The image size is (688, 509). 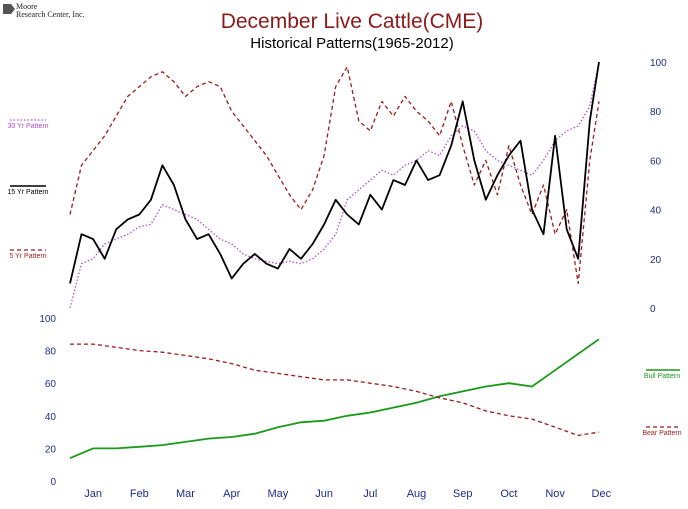 I want to click on top-y-tick-label: 0, so click(x=653, y=309).